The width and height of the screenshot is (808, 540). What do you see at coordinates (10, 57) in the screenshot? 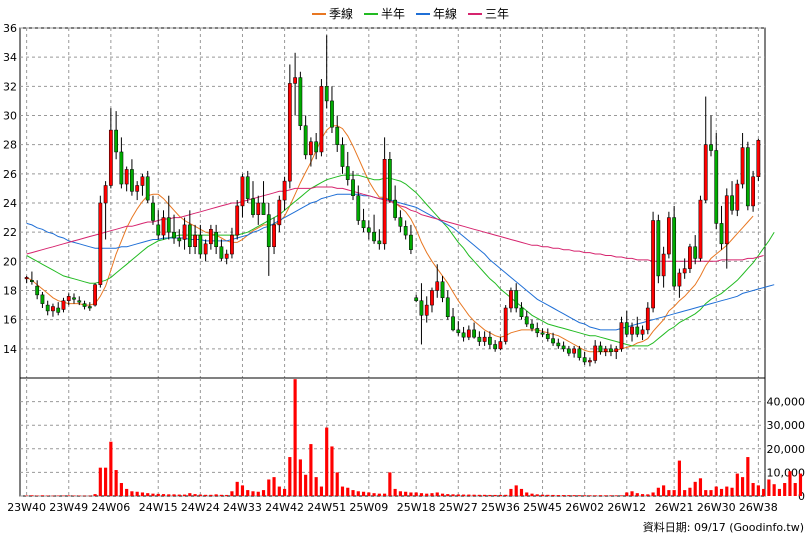
I see `price-tick-label: 34` at bounding box center [10, 57].